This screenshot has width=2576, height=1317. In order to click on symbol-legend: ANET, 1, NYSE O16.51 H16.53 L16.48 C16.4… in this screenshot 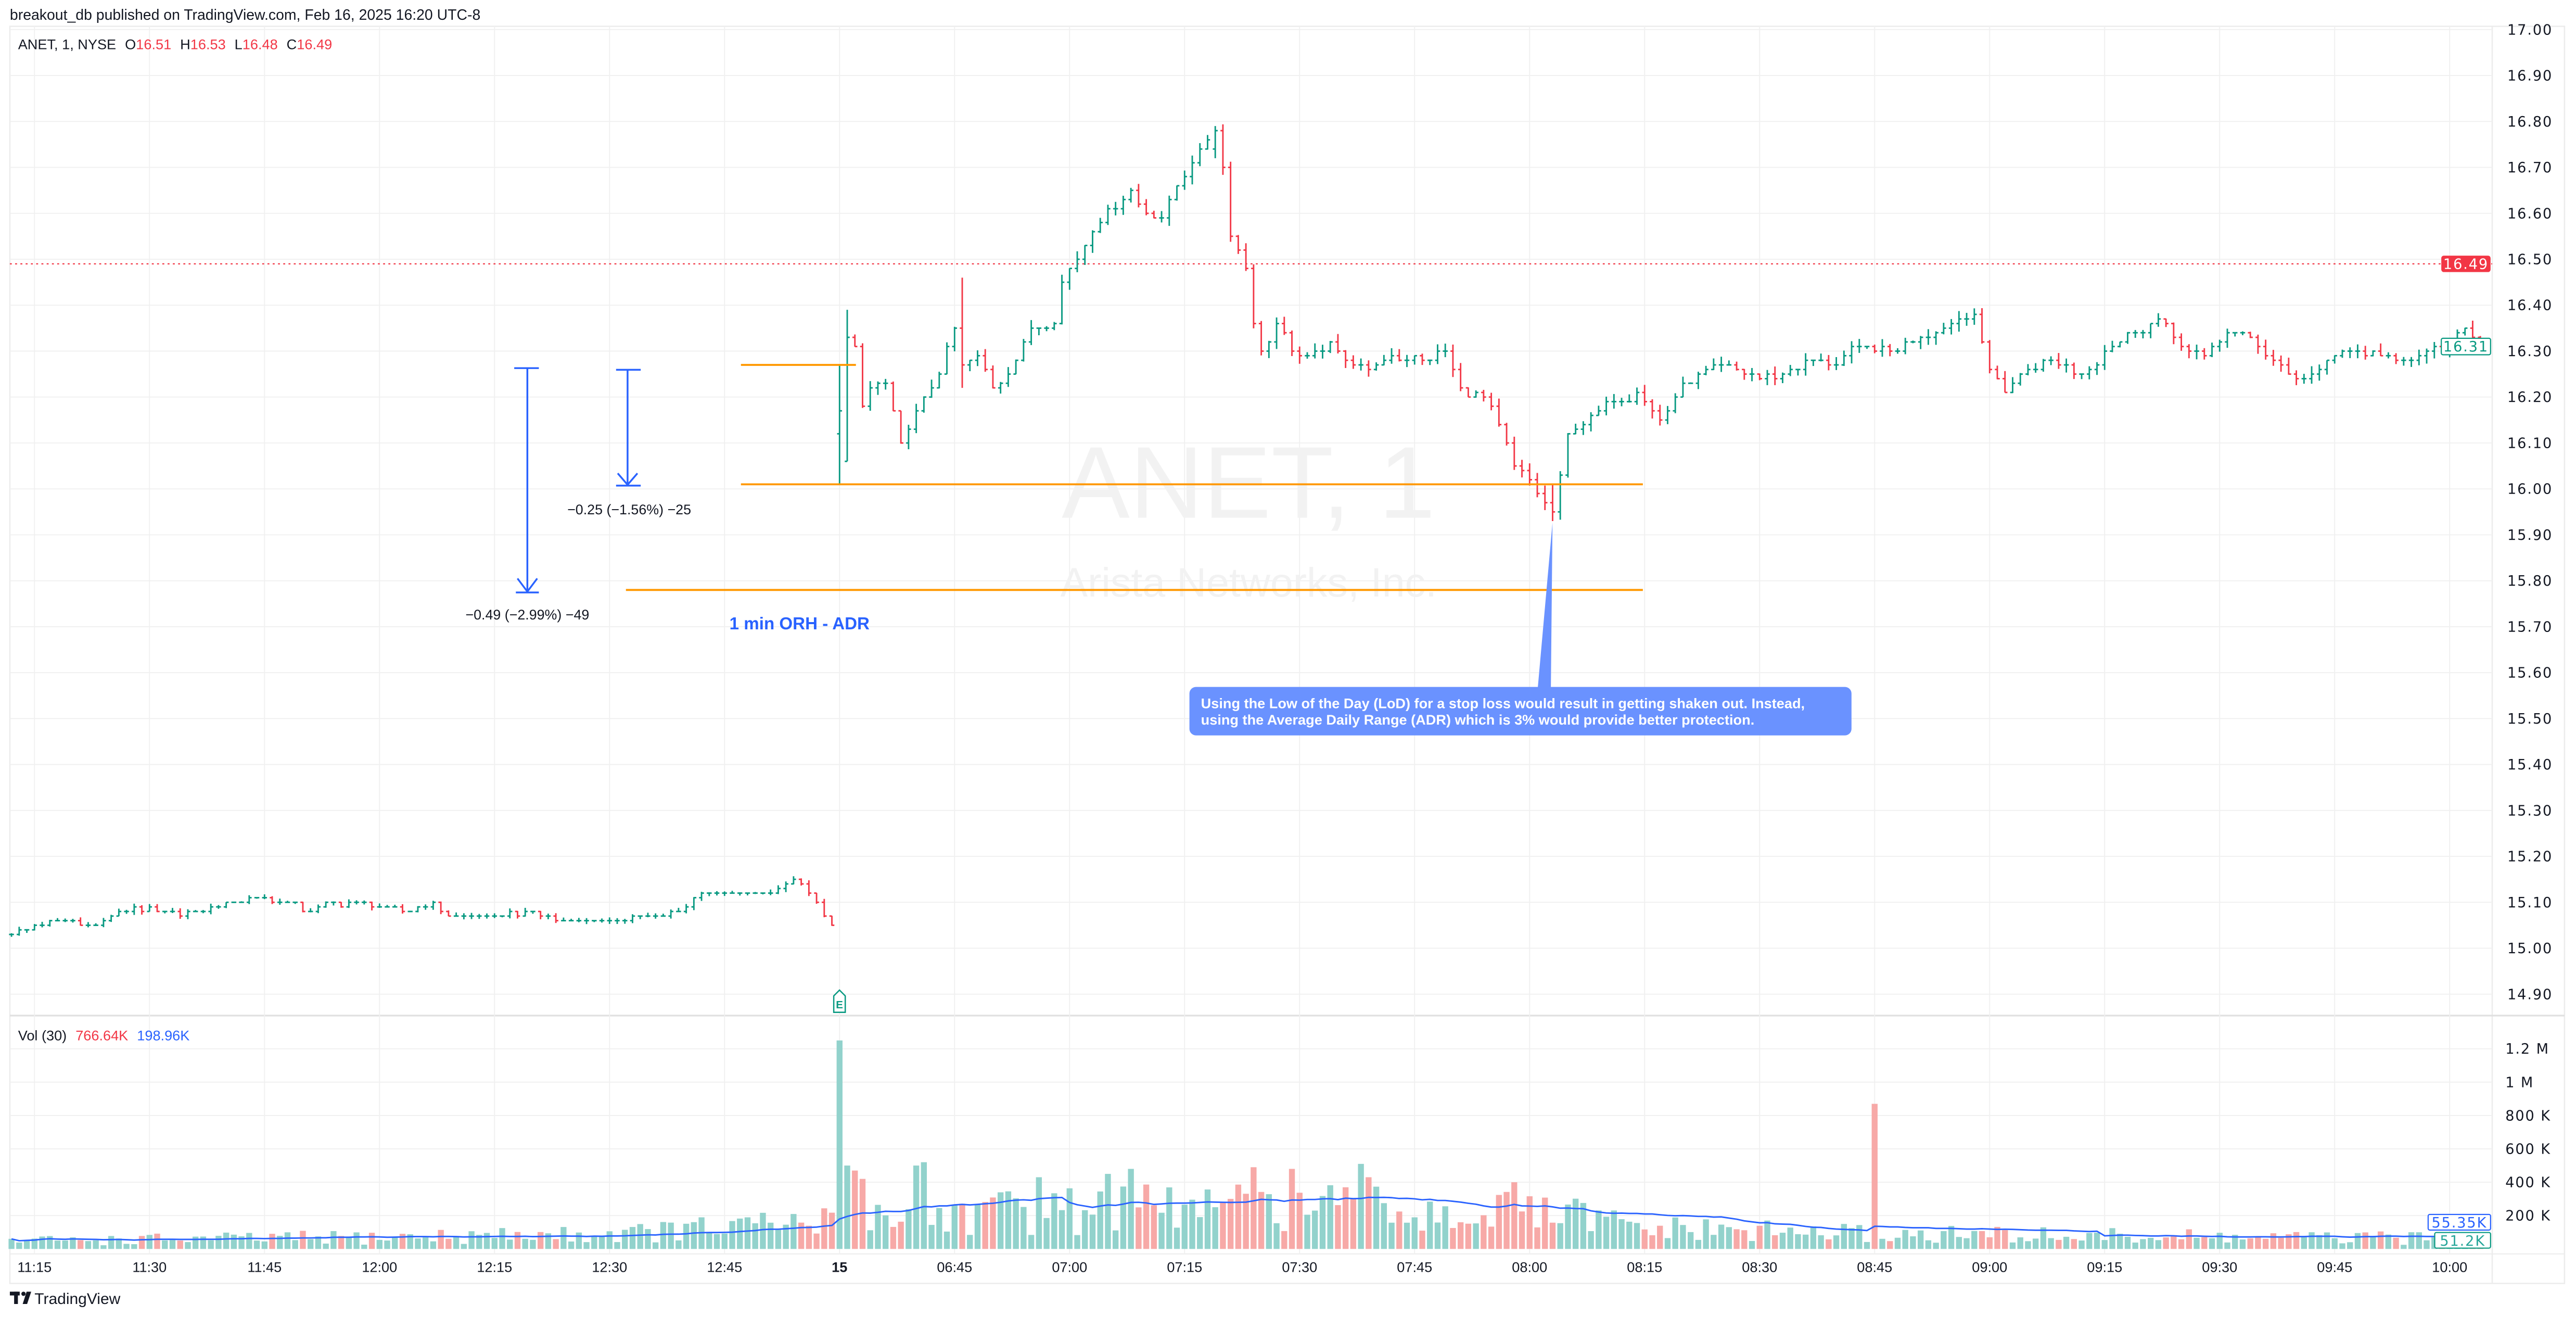, I will do `click(175, 44)`.